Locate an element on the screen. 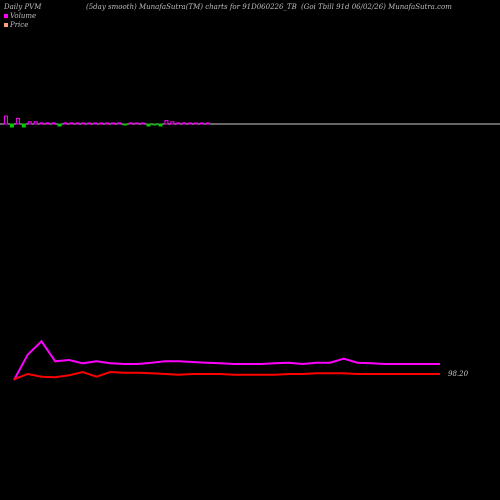  legend-price-swatch is located at coordinates (6, 25).